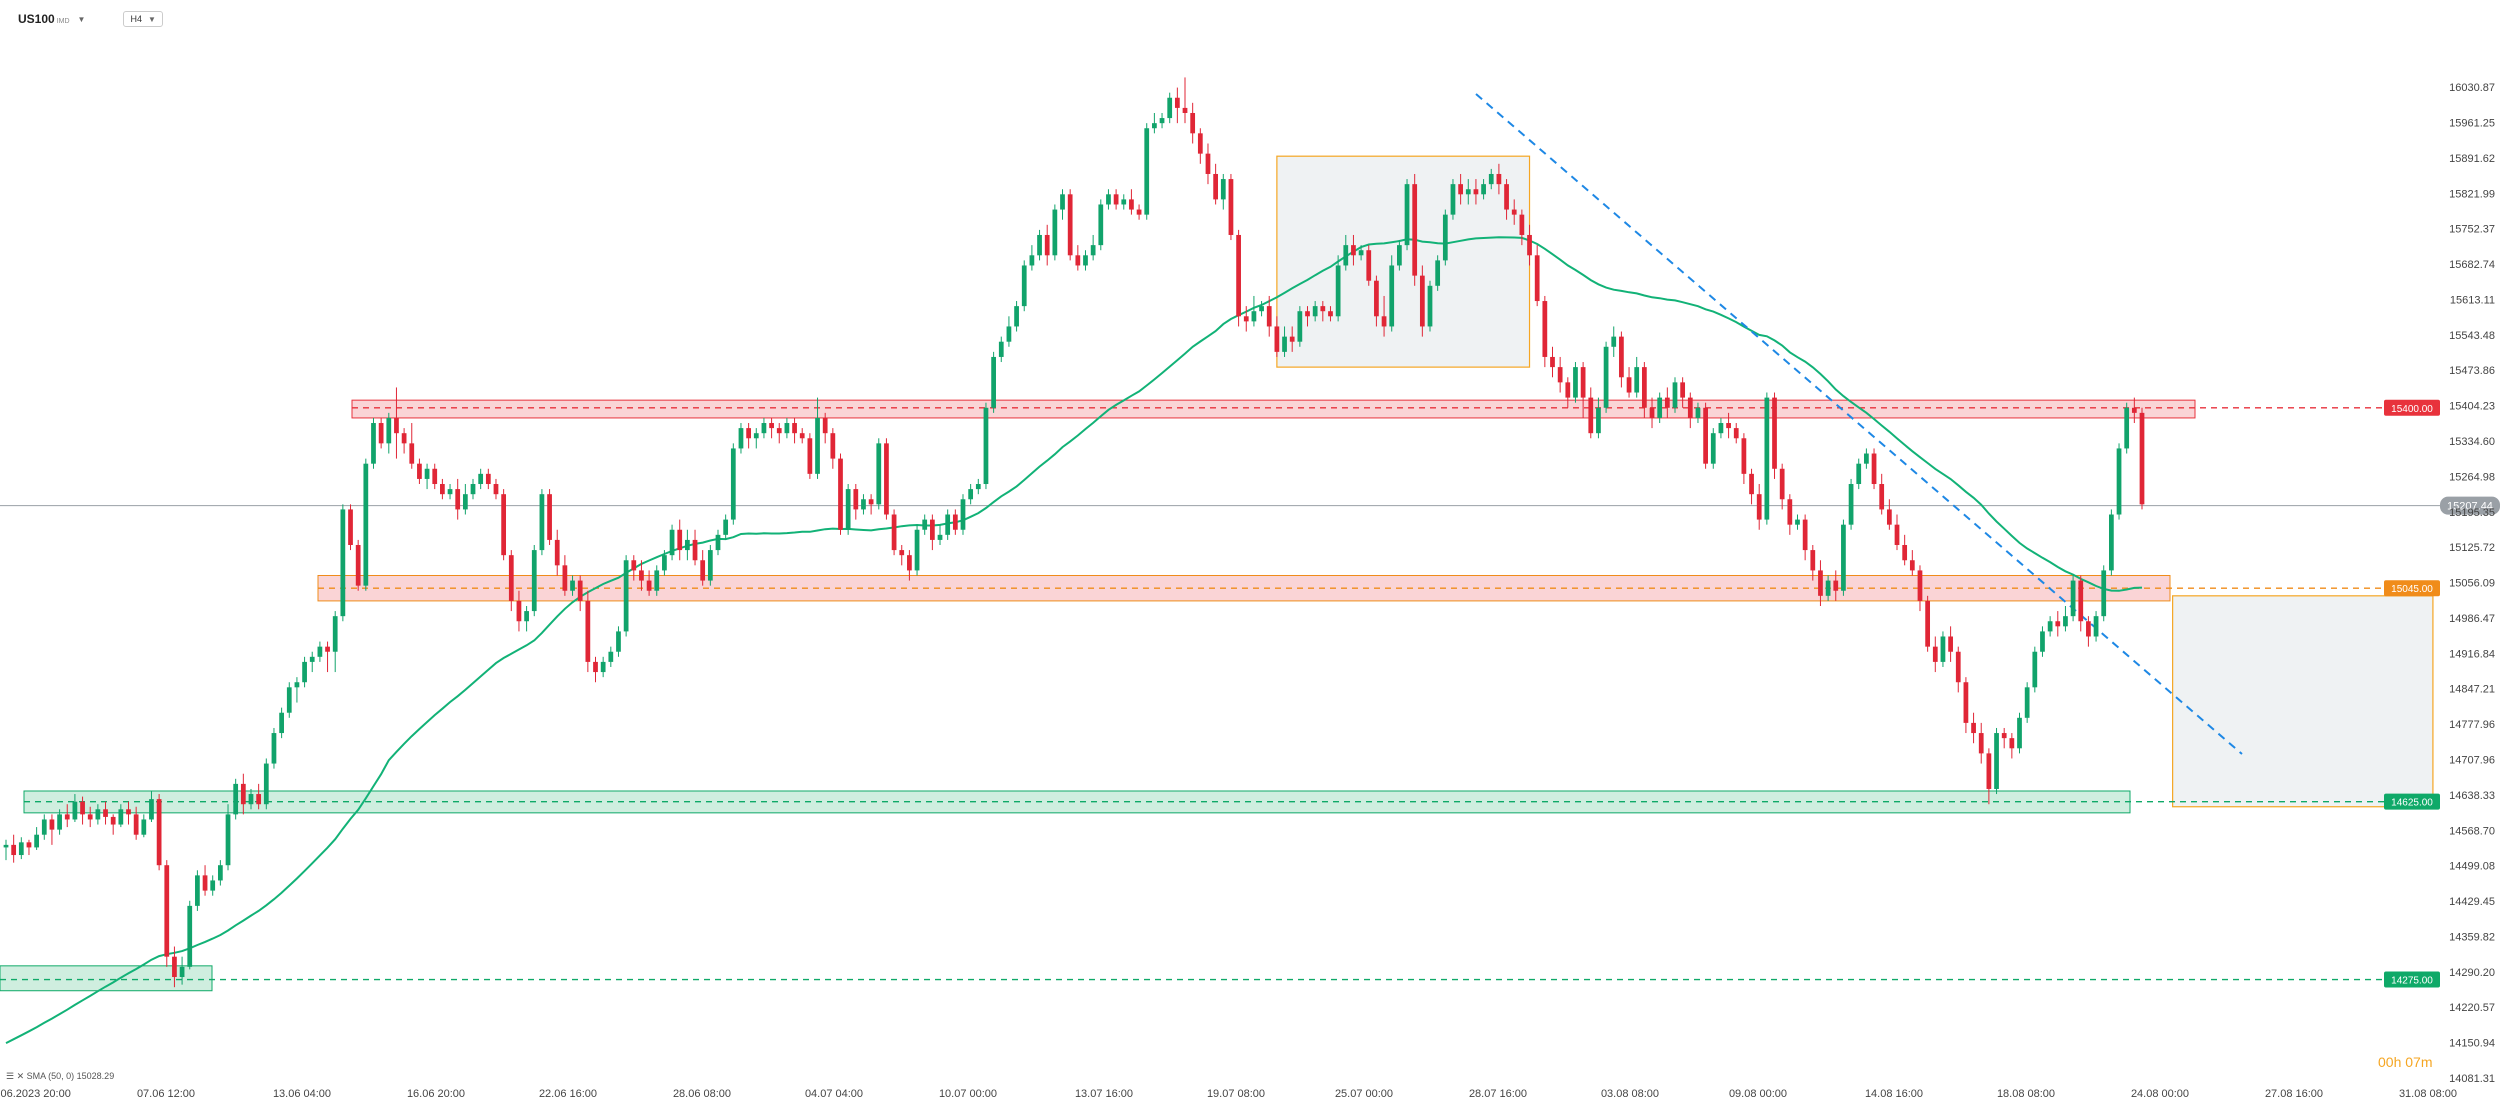 The width and height of the screenshot is (2506, 1109). I want to click on y-tick-label: 14707.96, so click(2472, 761).